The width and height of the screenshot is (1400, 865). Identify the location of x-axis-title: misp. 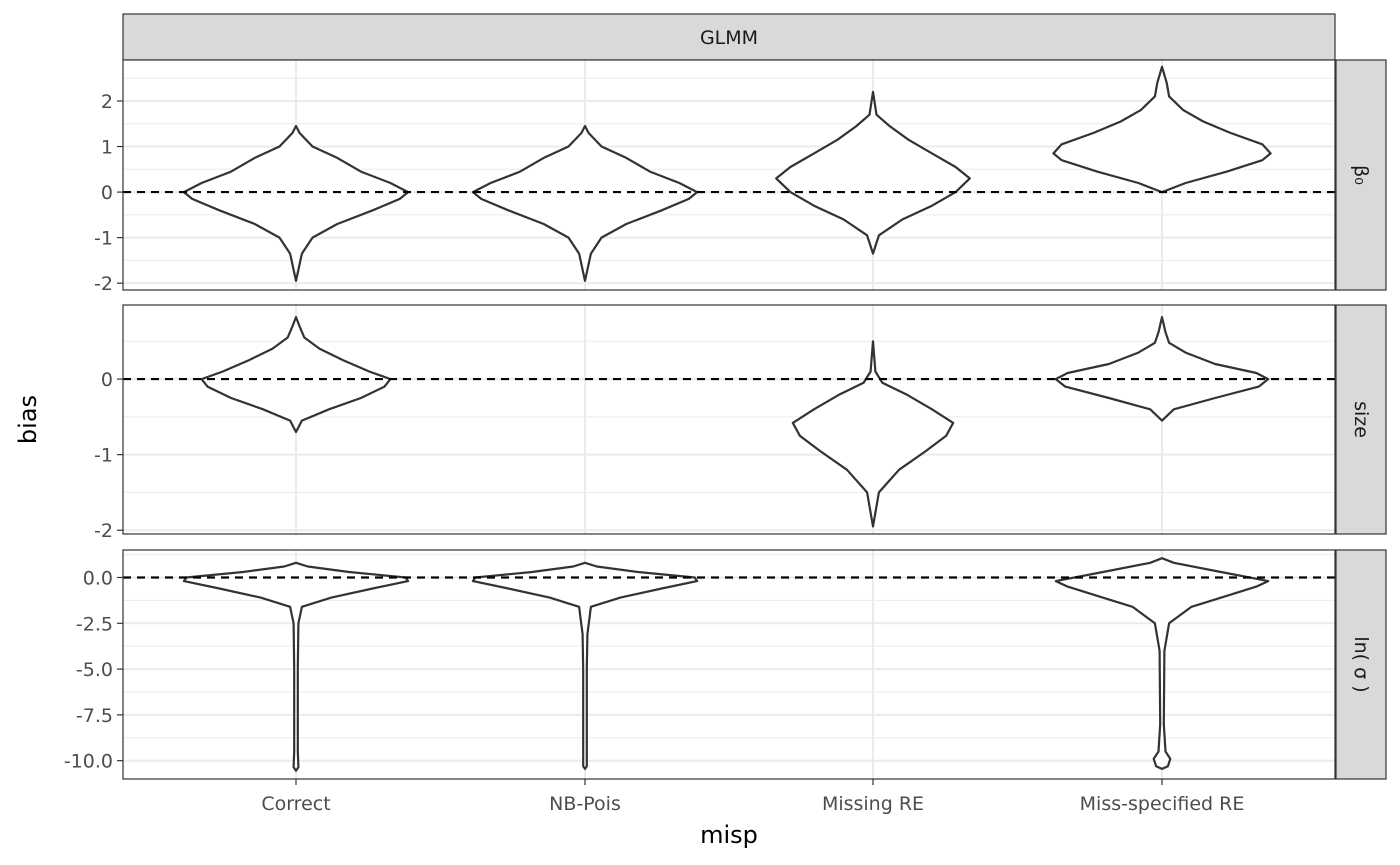
(729, 835).